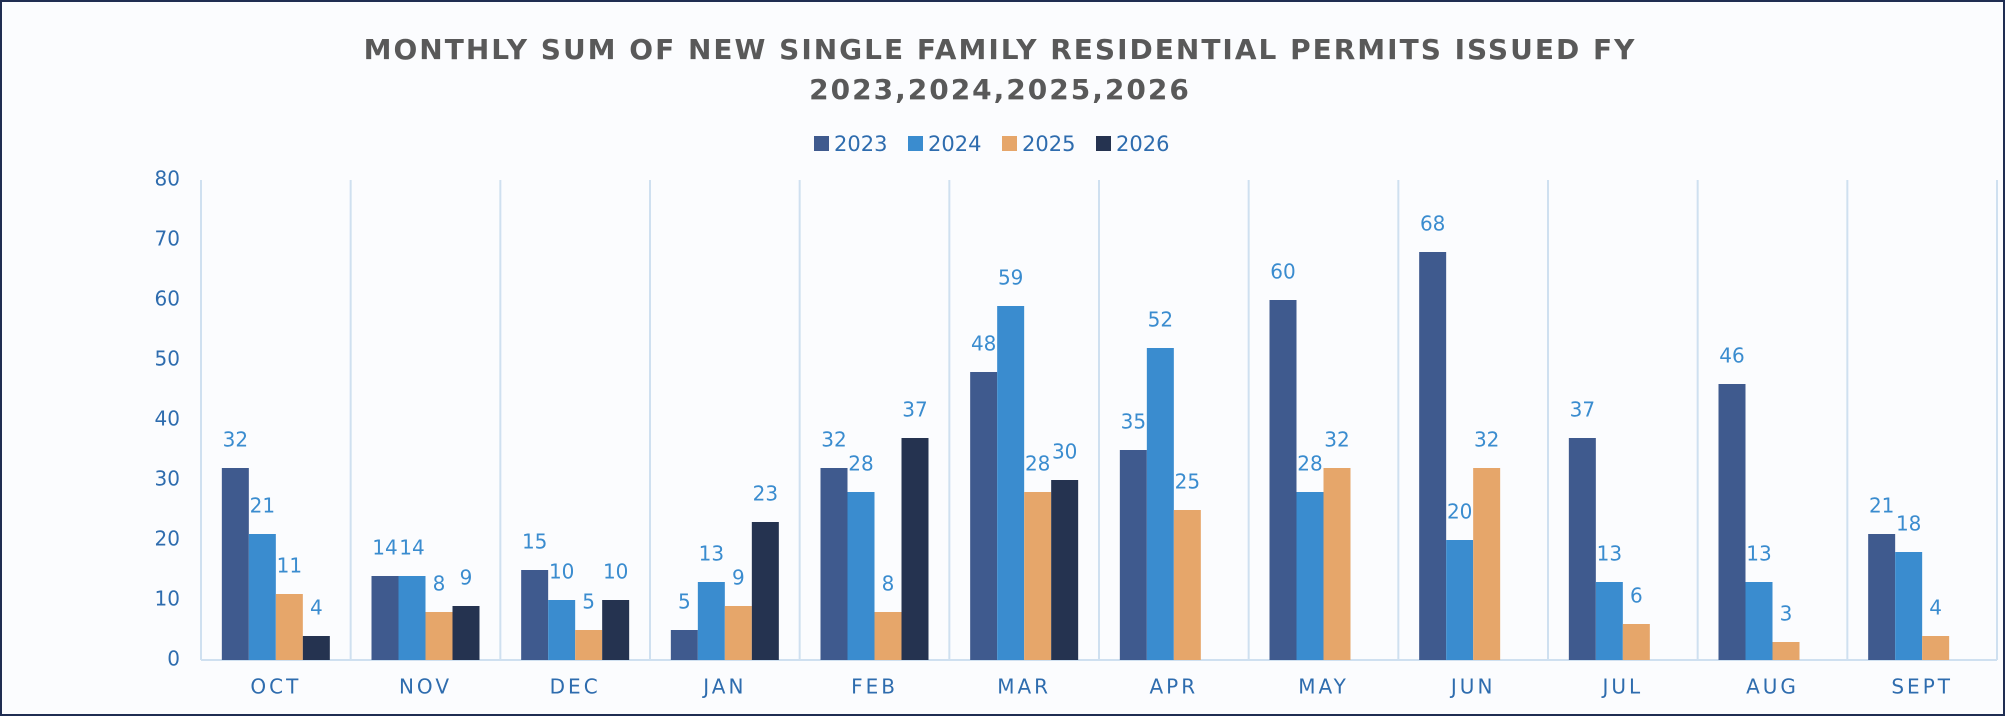 This screenshot has height=716, width=2005. Describe the element at coordinates (173, 659) in the screenshot. I see `y-tick-label: 0` at that location.